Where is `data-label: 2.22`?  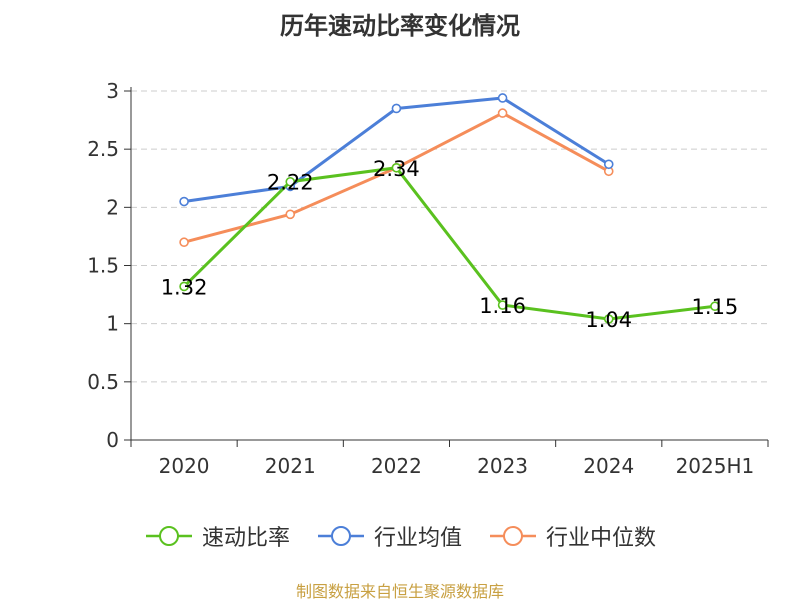
data-label: 2.22 is located at coordinates (290, 183).